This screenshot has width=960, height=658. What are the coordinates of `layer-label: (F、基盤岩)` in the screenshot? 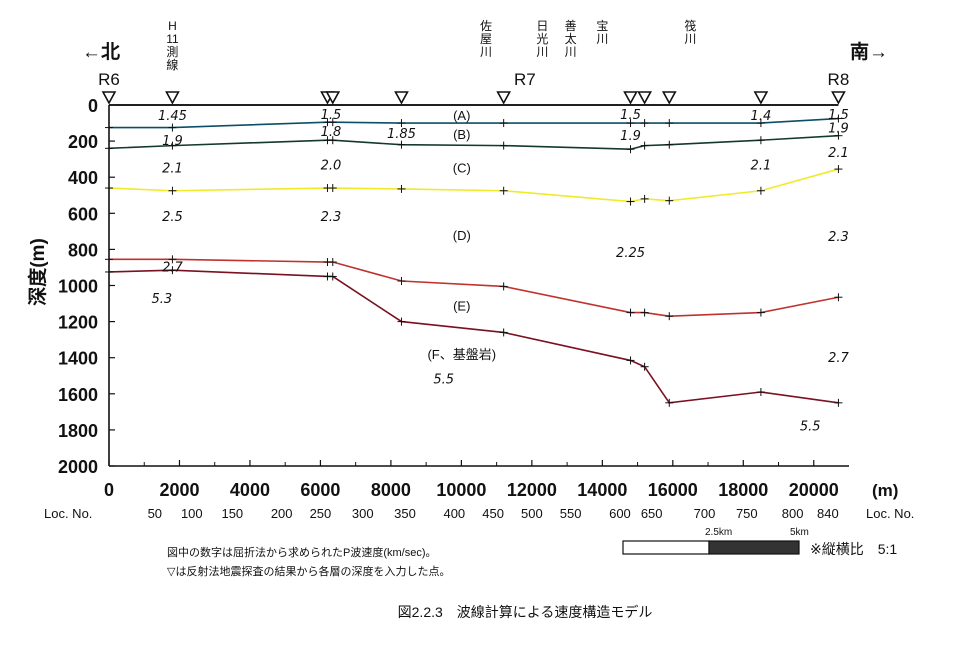 It's located at (461, 354).